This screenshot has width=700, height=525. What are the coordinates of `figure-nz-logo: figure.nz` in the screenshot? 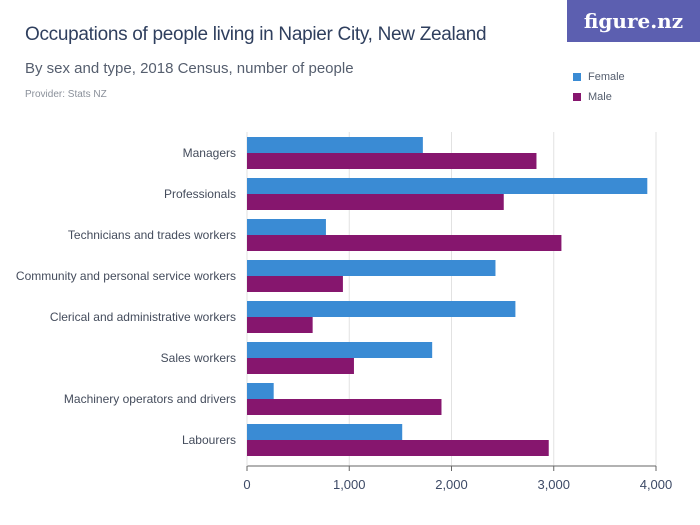 It's located at (633, 21).